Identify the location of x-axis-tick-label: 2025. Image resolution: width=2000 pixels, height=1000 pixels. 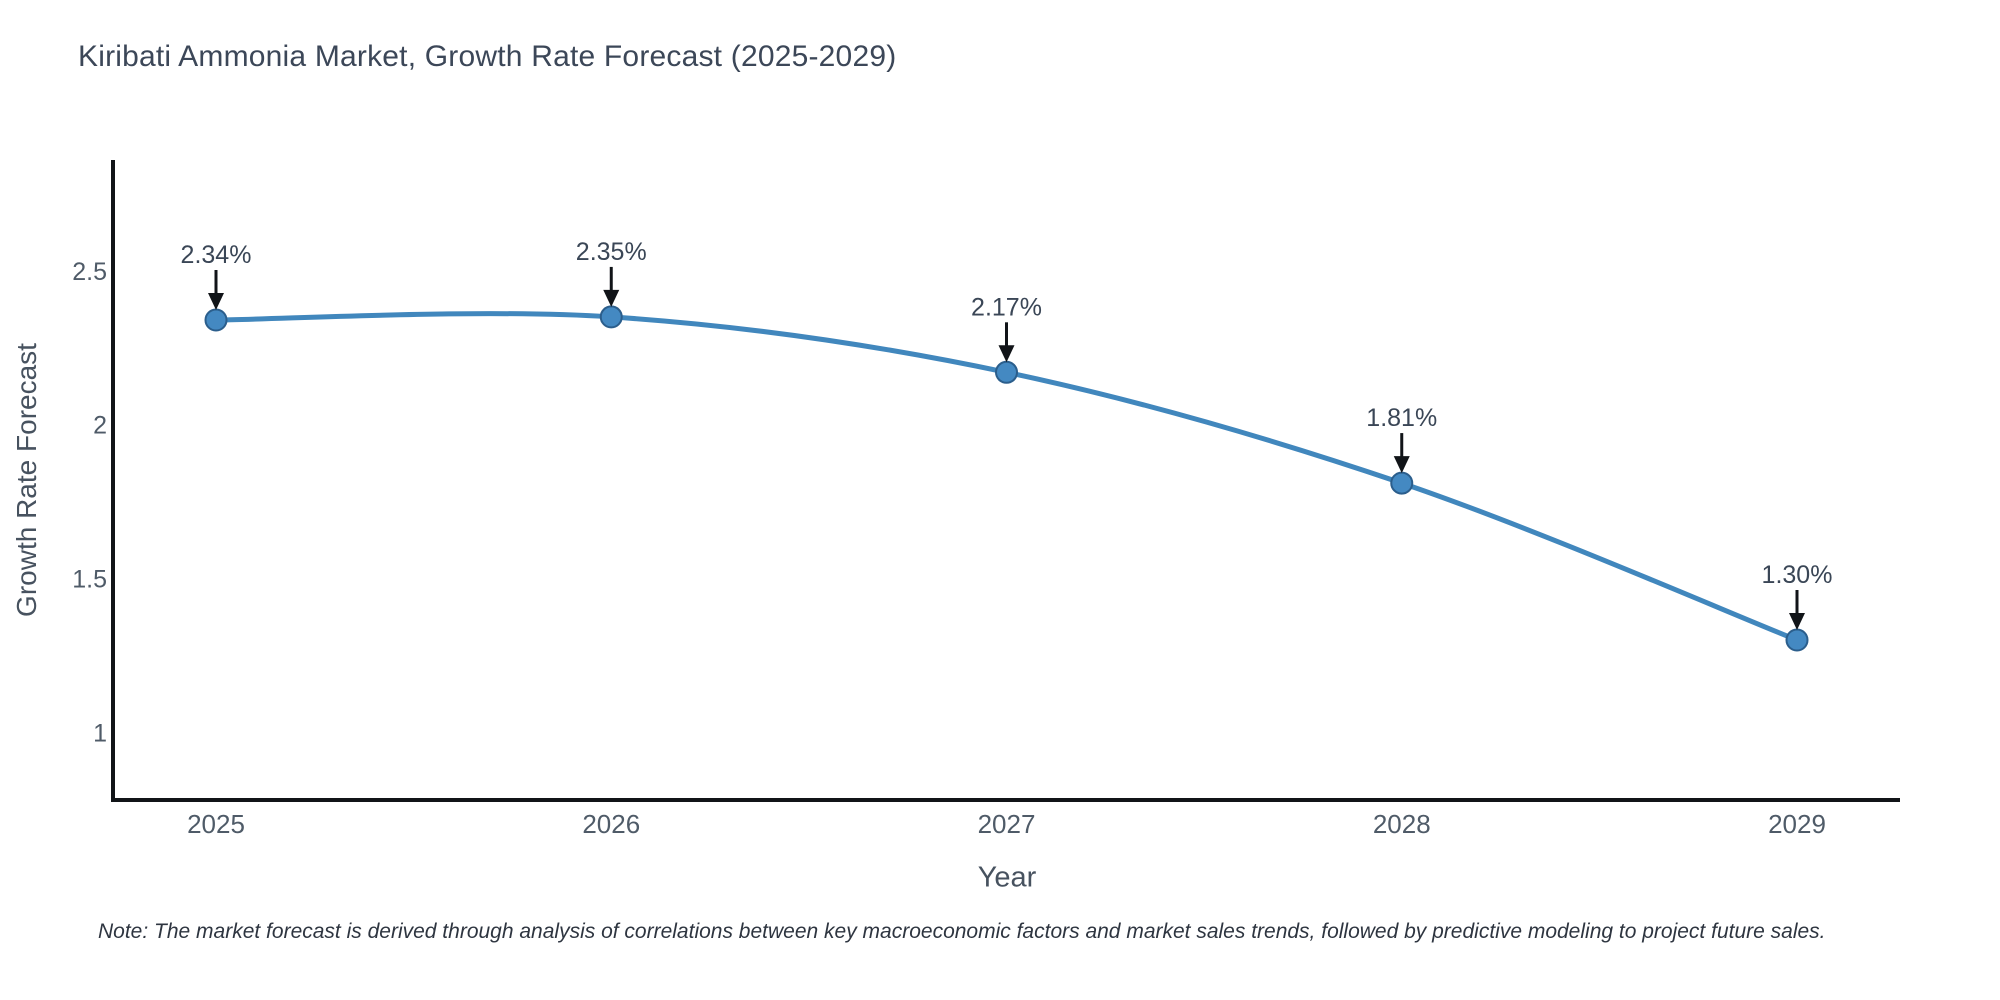
(216, 824).